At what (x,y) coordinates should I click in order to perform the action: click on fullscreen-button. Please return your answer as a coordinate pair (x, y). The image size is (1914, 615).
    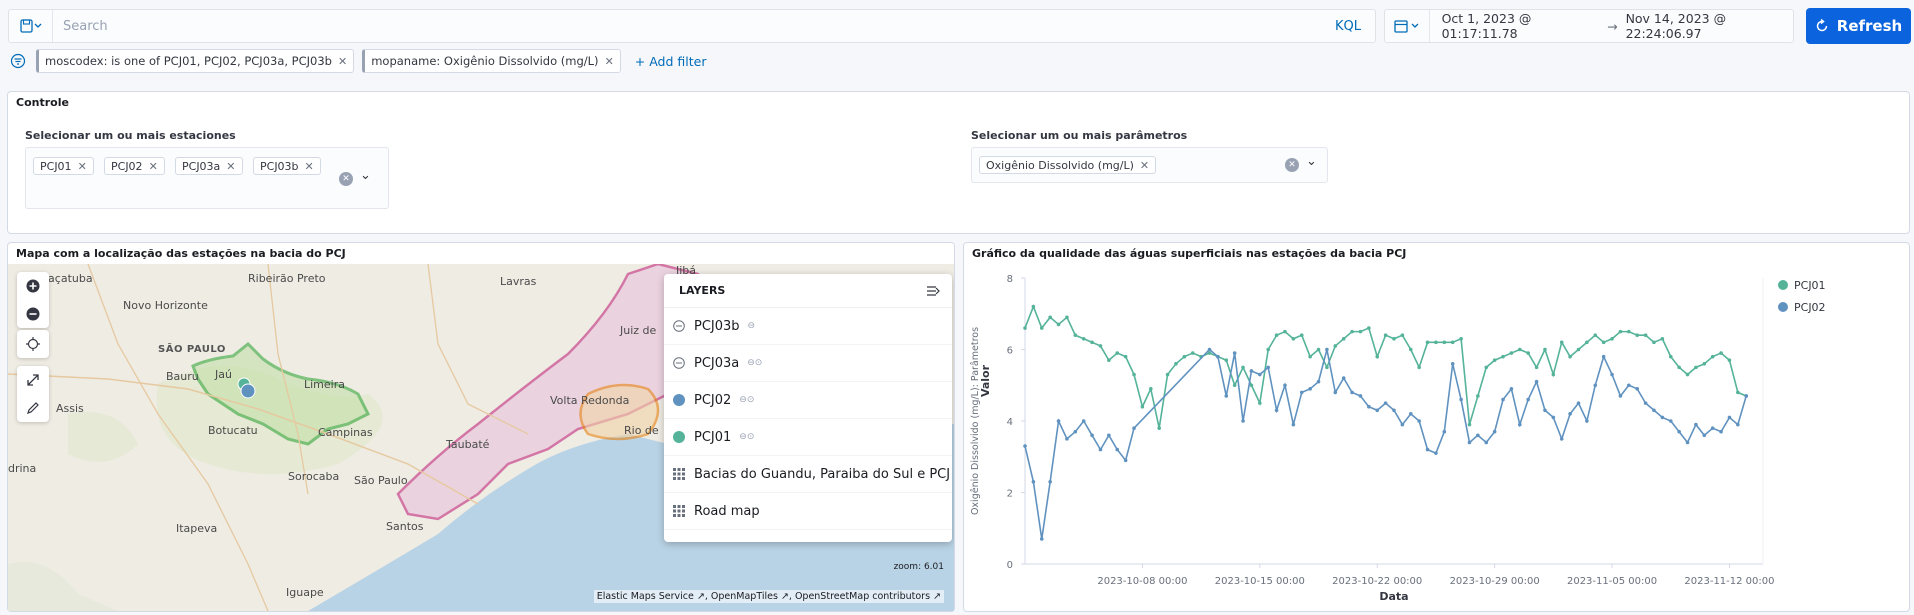
    Looking at the image, I should click on (33, 380).